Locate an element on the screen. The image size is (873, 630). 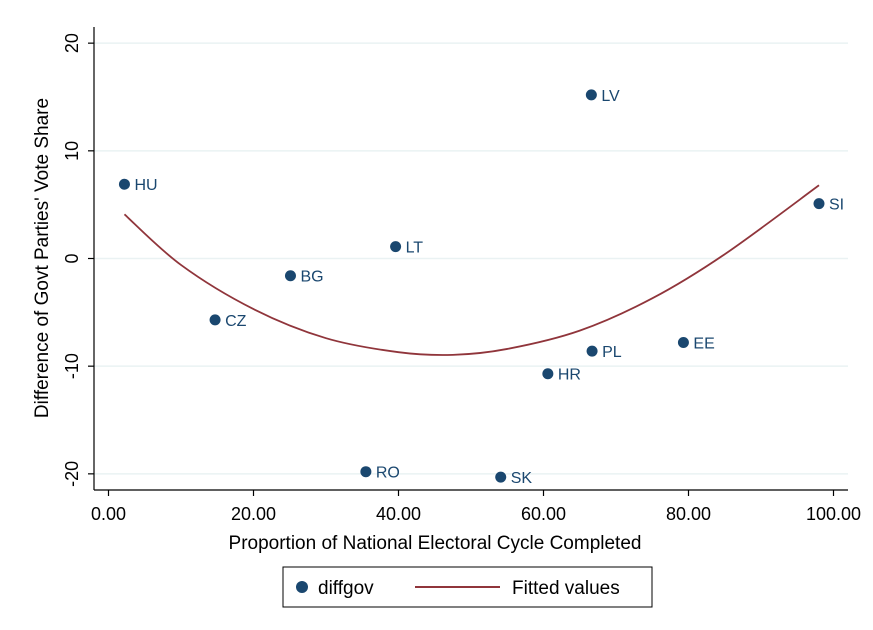
point-label-si: SI is located at coordinates (836, 205).